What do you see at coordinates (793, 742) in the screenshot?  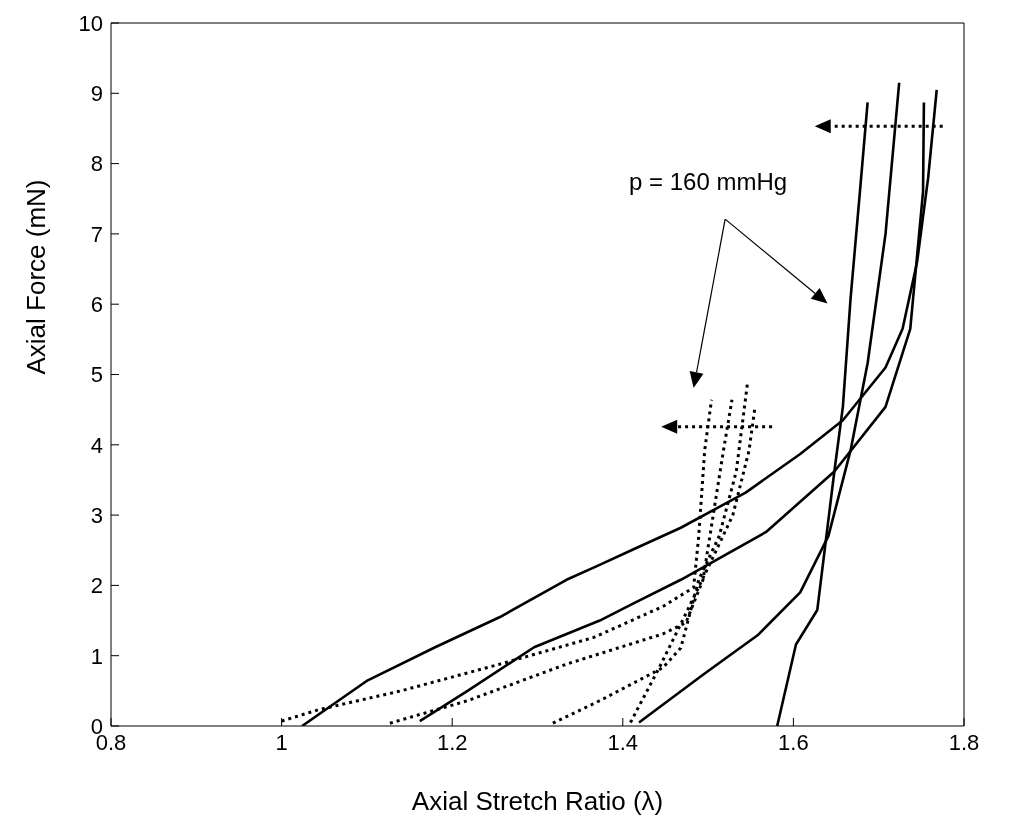 I see `x-tick-label: 1.6` at bounding box center [793, 742].